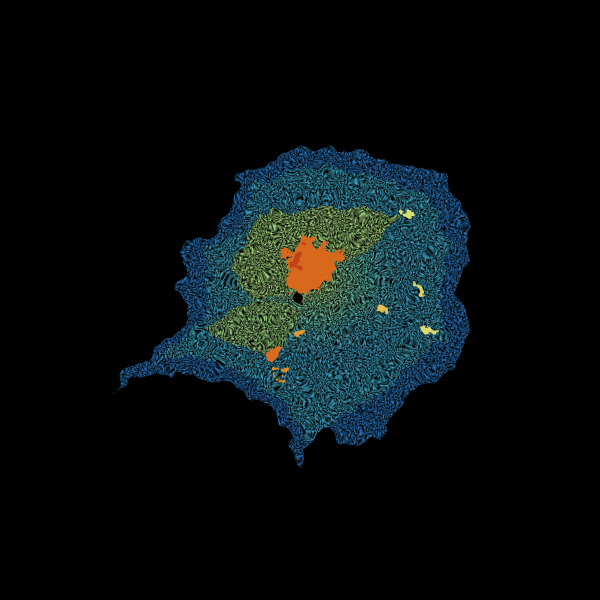 The width and height of the screenshot is (600, 600). What do you see at coordinates (298, 298) in the screenshot?
I see `center-point` at bounding box center [298, 298].